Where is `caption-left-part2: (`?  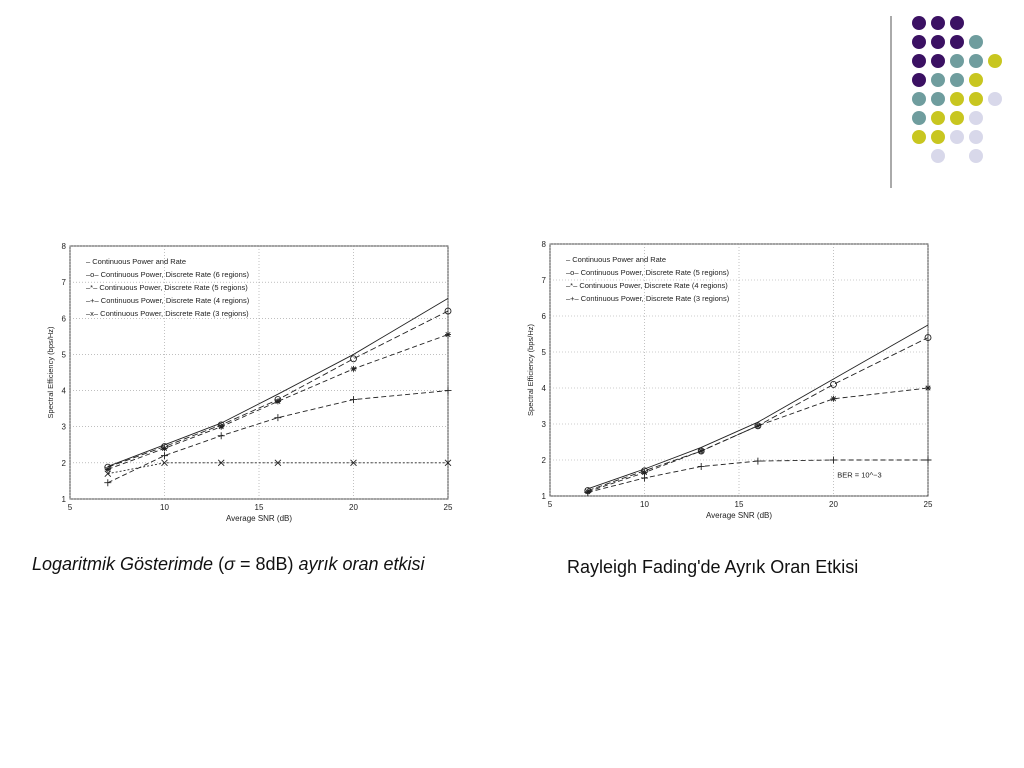 caption-left-part2: ( is located at coordinates (219, 564).